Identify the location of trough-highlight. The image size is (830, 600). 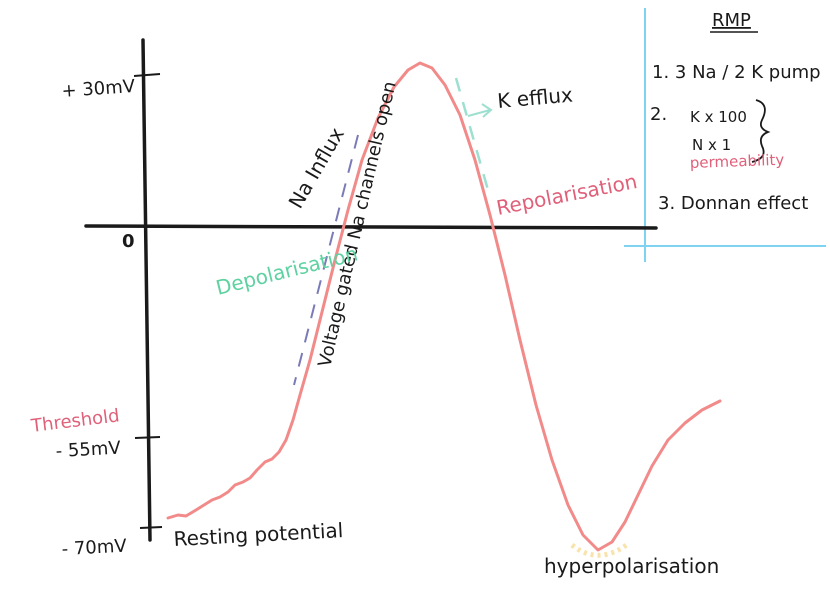
(600, 549).